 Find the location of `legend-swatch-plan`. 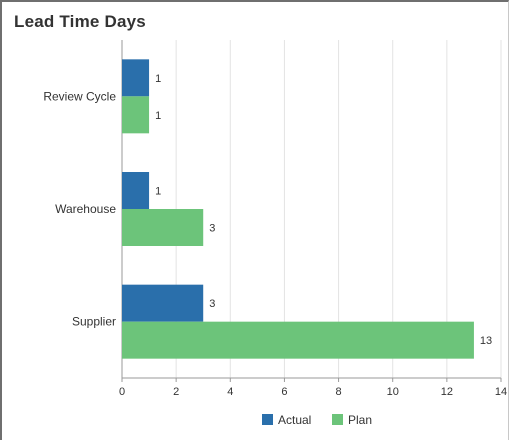

legend-swatch-plan is located at coordinates (337, 419).